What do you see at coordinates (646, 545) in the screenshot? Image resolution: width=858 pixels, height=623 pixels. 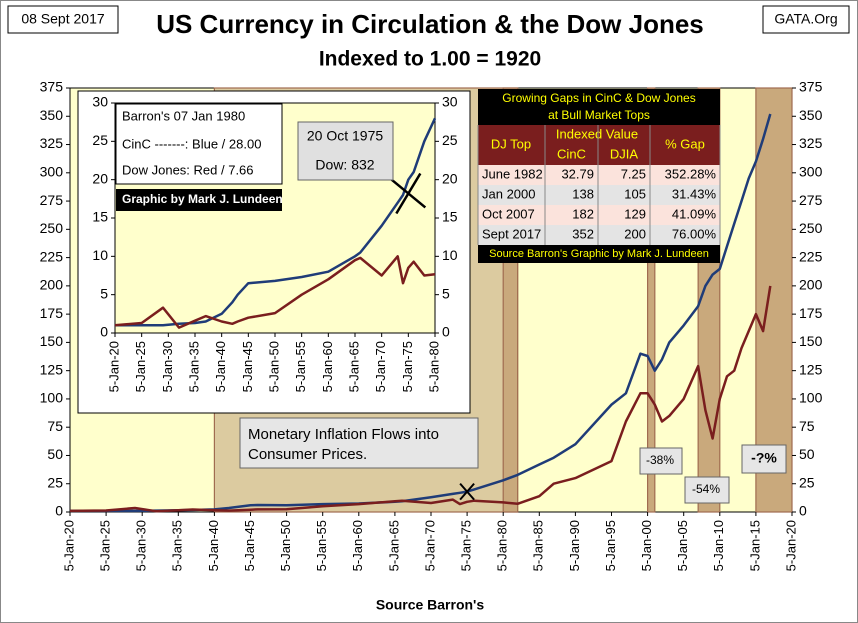 I see `x-tick-label: 5-Jan-00` at bounding box center [646, 545].